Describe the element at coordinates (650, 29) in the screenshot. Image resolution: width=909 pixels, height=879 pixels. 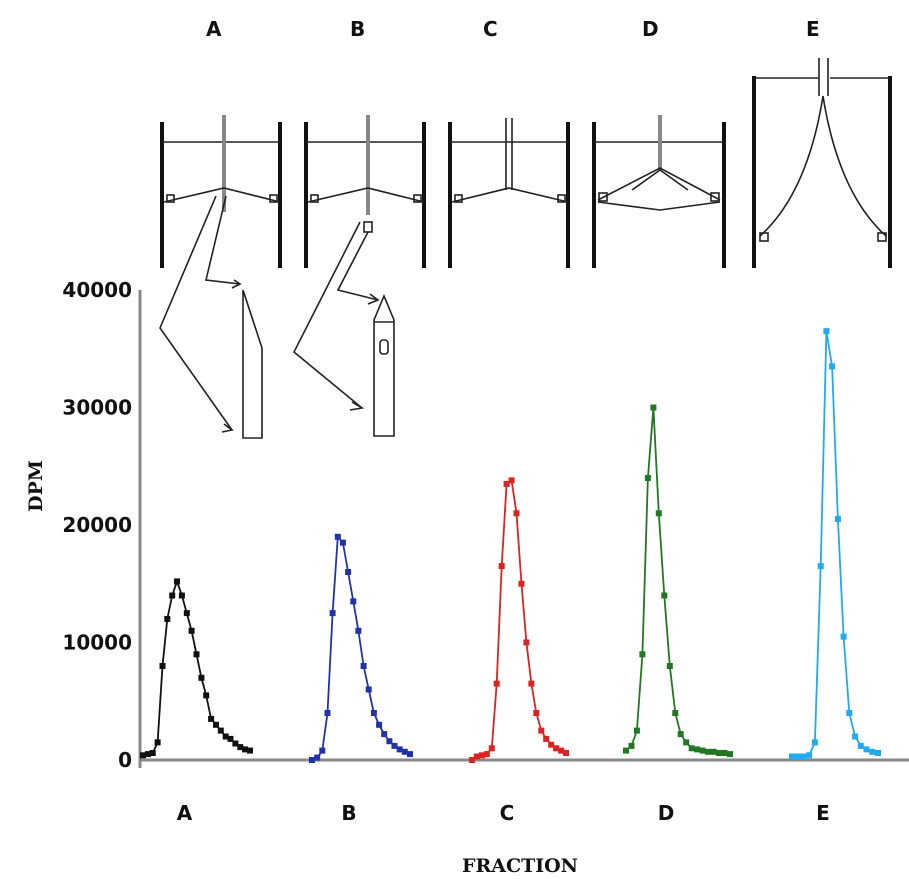
I see `top-label-d: D` at that location.